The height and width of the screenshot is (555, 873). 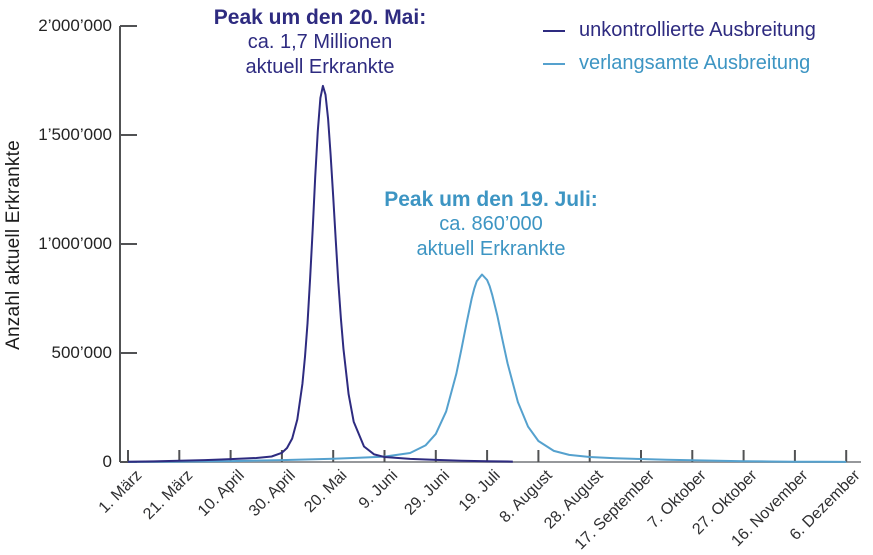 What do you see at coordinates (75, 25) in the screenshot?
I see `y-tick-label: 2’000’000` at bounding box center [75, 25].